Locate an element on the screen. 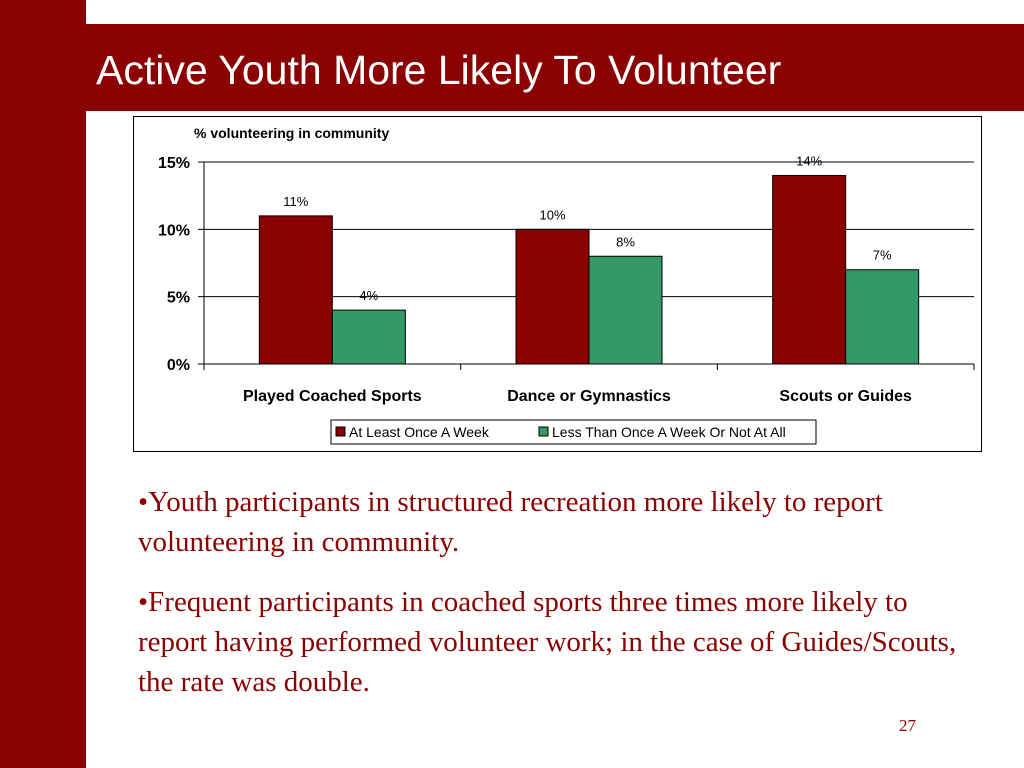 The height and width of the screenshot is (768, 1024). chart-title: % volunteering in community is located at coordinates (291, 133).